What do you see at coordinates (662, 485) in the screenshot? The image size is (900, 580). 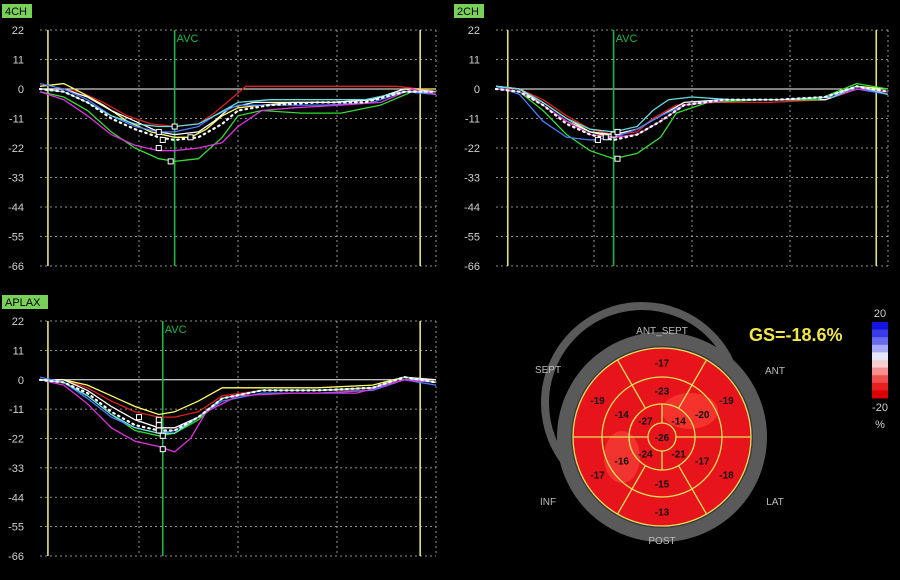 I see `segment-value-mid: -15` at bounding box center [662, 485].